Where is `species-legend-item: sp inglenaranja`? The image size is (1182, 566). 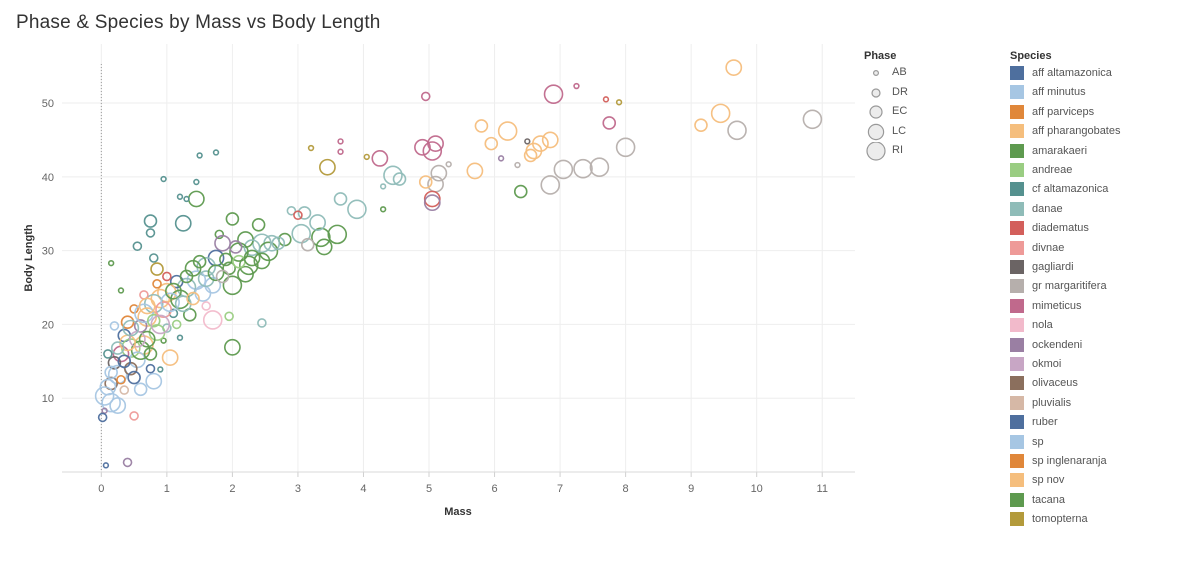
species-legend-item: sp inglenaranja is located at coordinates (1092, 462).